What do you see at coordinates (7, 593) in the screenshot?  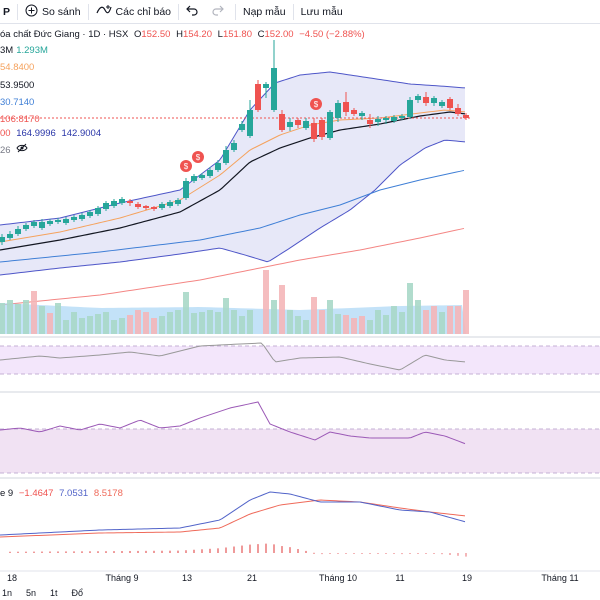 I see `range-1n: 1n` at bounding box center [7, 593].